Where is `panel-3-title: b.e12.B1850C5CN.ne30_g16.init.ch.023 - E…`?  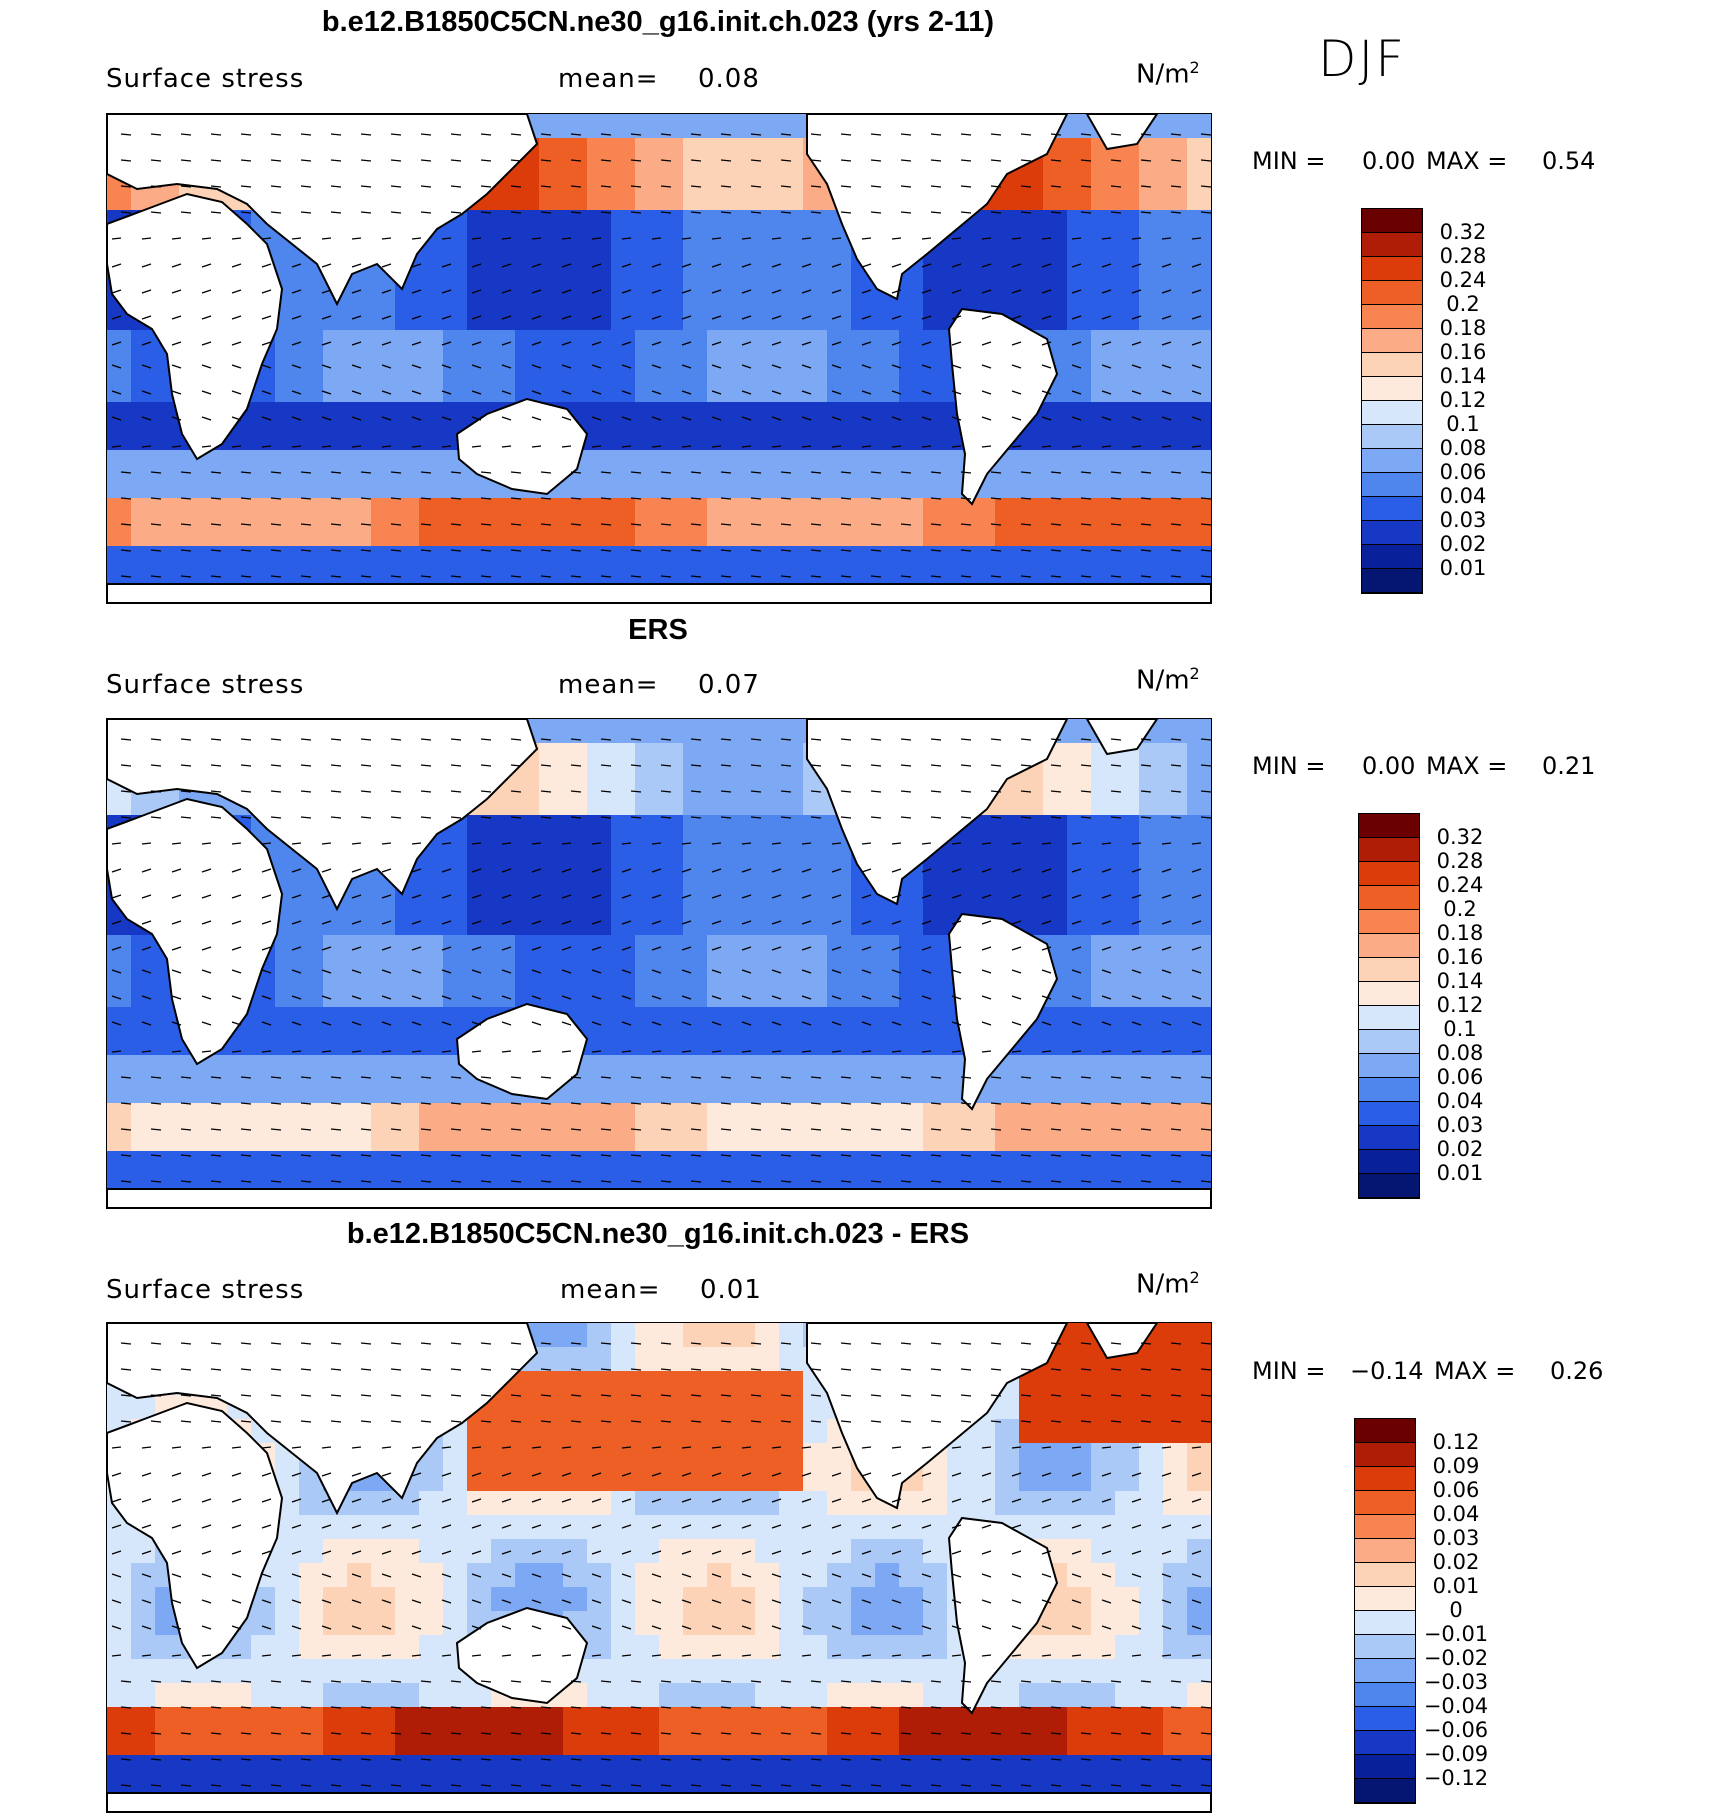 panel-3-title: b.e12.B1850C5CN.ne30_g16.init.ch.023 - E… is located at coordinates (658, 1234).